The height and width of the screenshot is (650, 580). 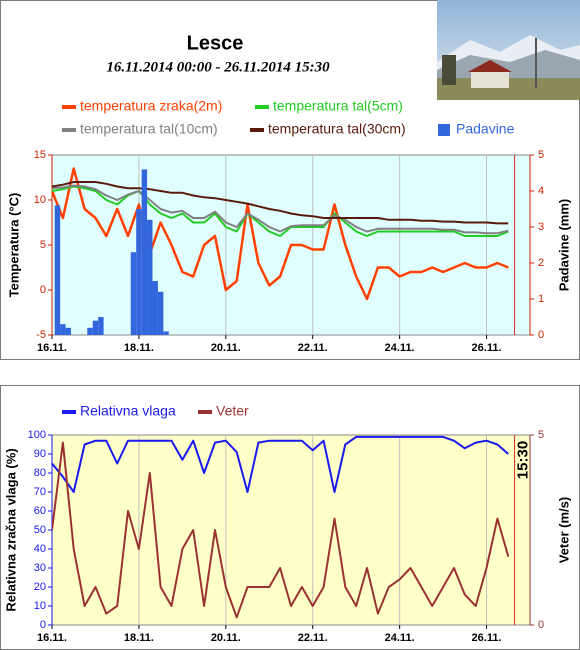 What do you see at coordinates (10, 529) in the screenshot?
I see `y-axis-label: Relativna zračna vlaga (%)` at bounding box center [10, 529].